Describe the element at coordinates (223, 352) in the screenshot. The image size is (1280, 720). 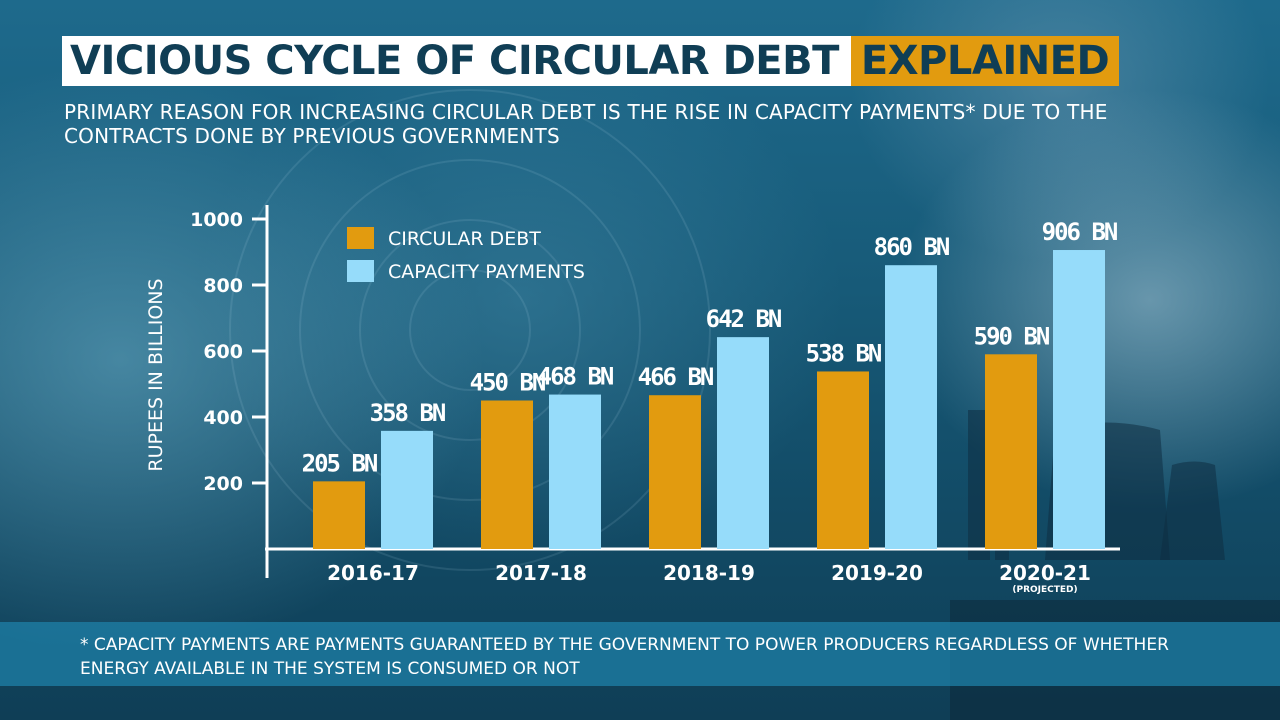
I see `y-tick-label: 600` at that location.